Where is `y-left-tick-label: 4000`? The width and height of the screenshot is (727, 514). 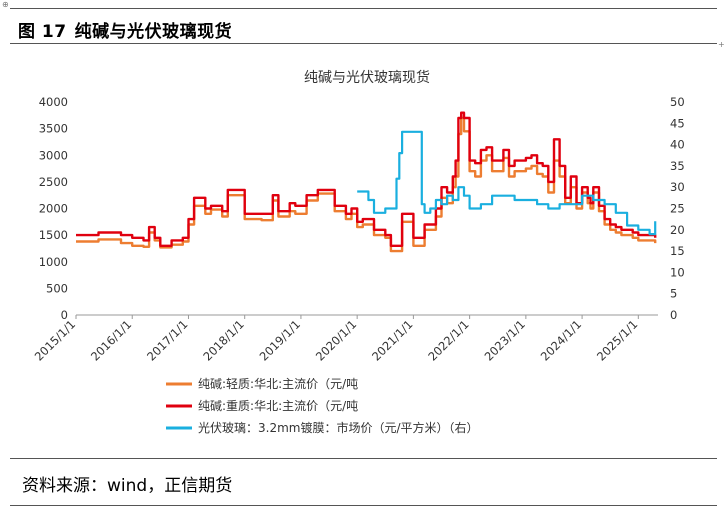 y-left-tick-label: 4000 is located at coordinates (53, 102).